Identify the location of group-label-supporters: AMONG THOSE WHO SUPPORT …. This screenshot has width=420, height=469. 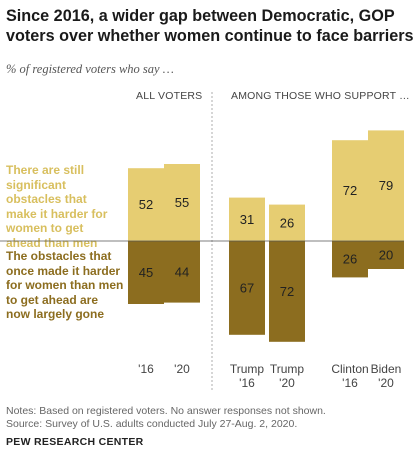
(320, 96).